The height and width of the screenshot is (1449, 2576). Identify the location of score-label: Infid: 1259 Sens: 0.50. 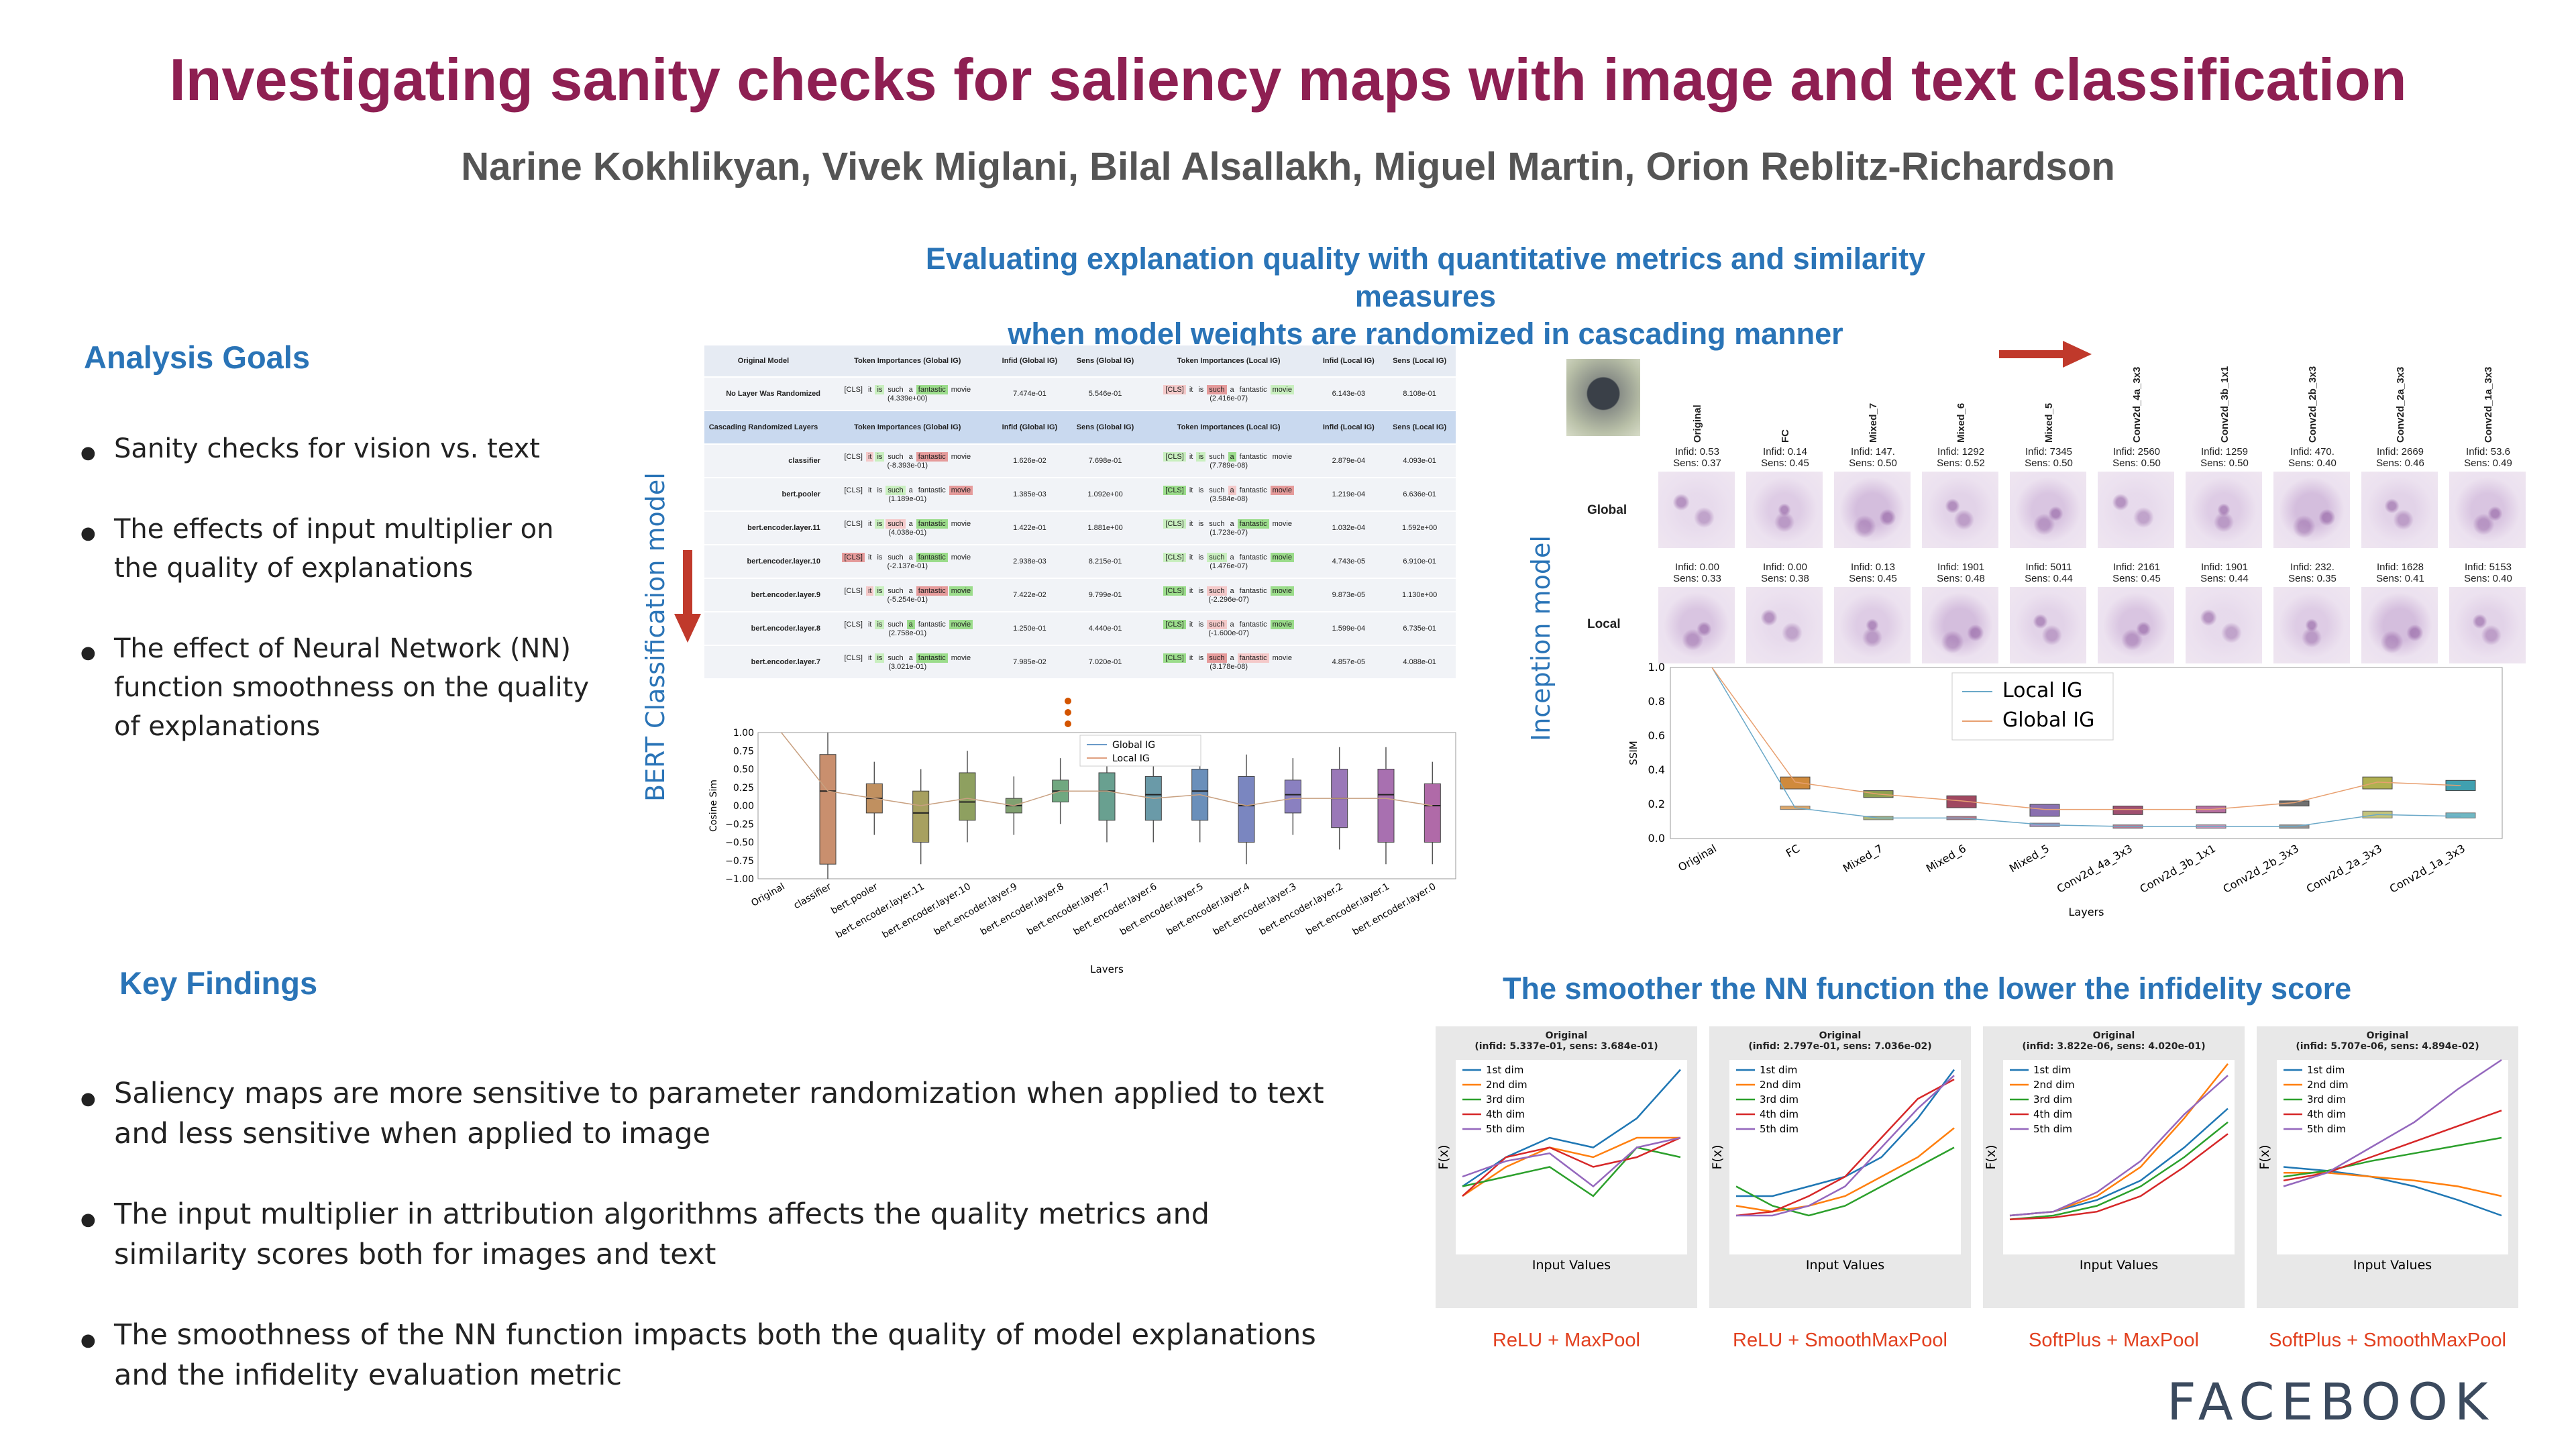
(2224, 457).